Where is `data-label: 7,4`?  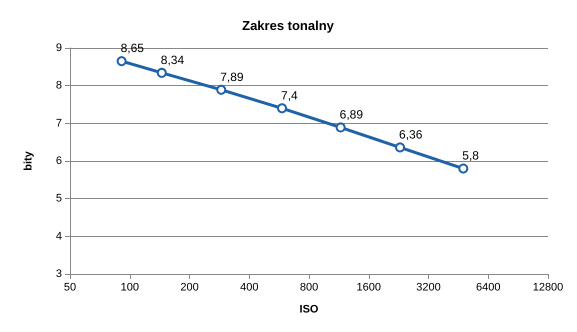
data-label: 7,4 is located at coordinates (289, 95).